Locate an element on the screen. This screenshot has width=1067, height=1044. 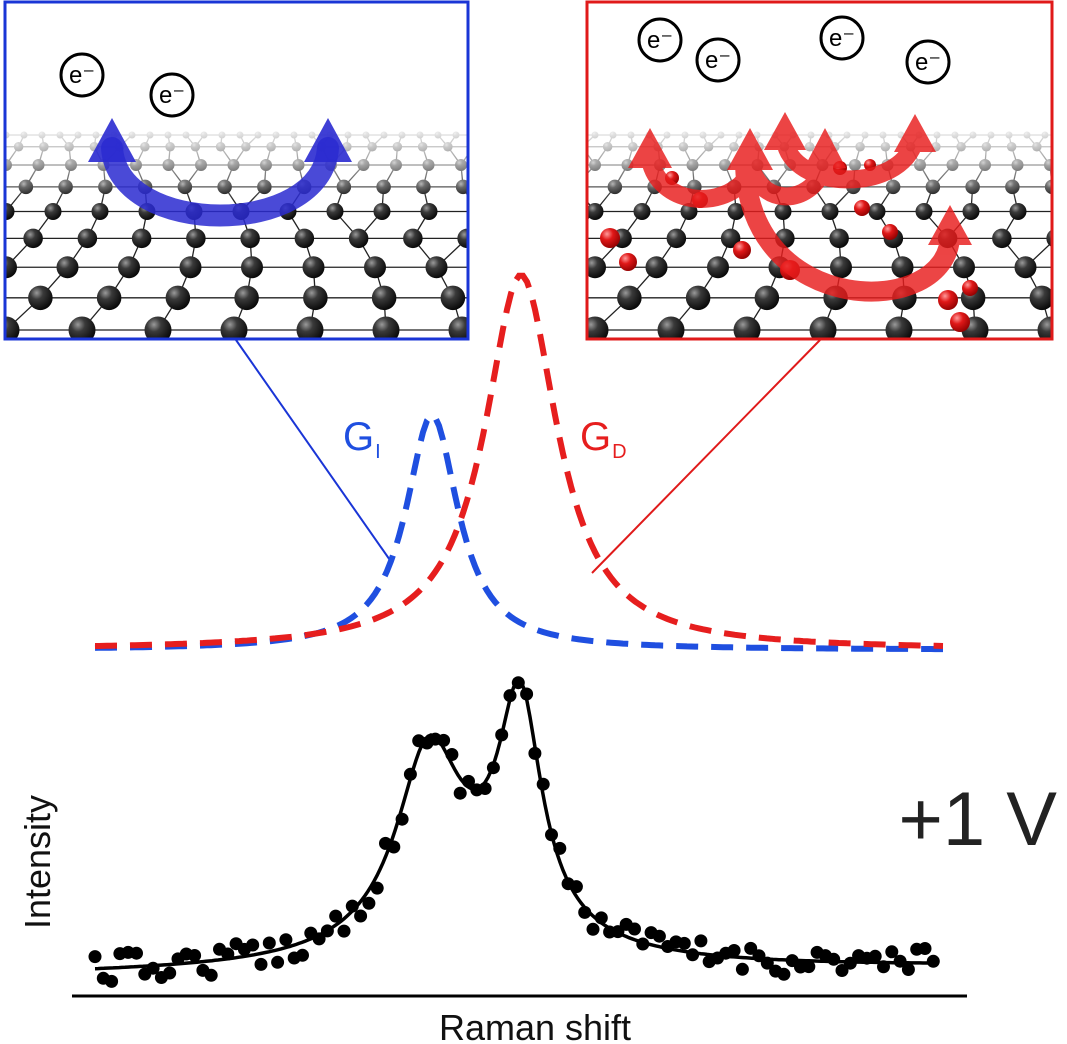
gd-label: GD is located at coordinates (603, 439).